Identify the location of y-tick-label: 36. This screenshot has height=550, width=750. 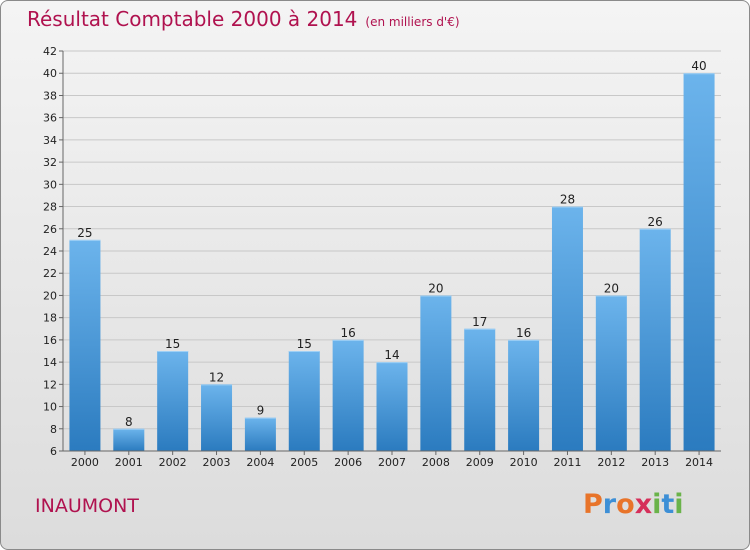
(50, 118).